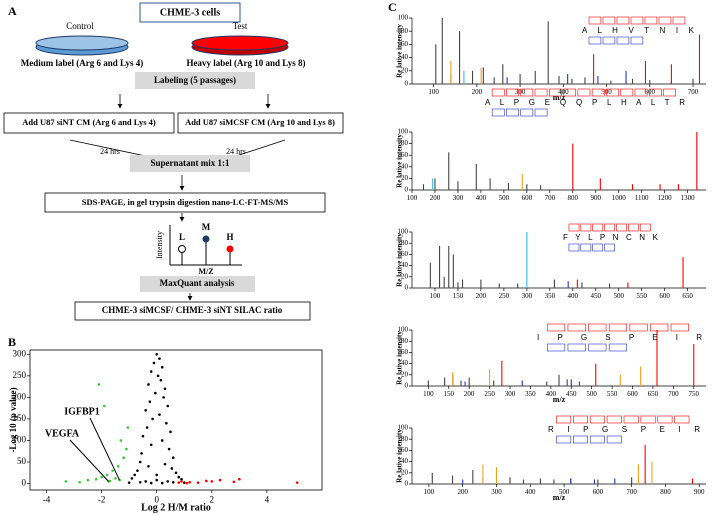  I want to click on control: Control, so click(80, 26).